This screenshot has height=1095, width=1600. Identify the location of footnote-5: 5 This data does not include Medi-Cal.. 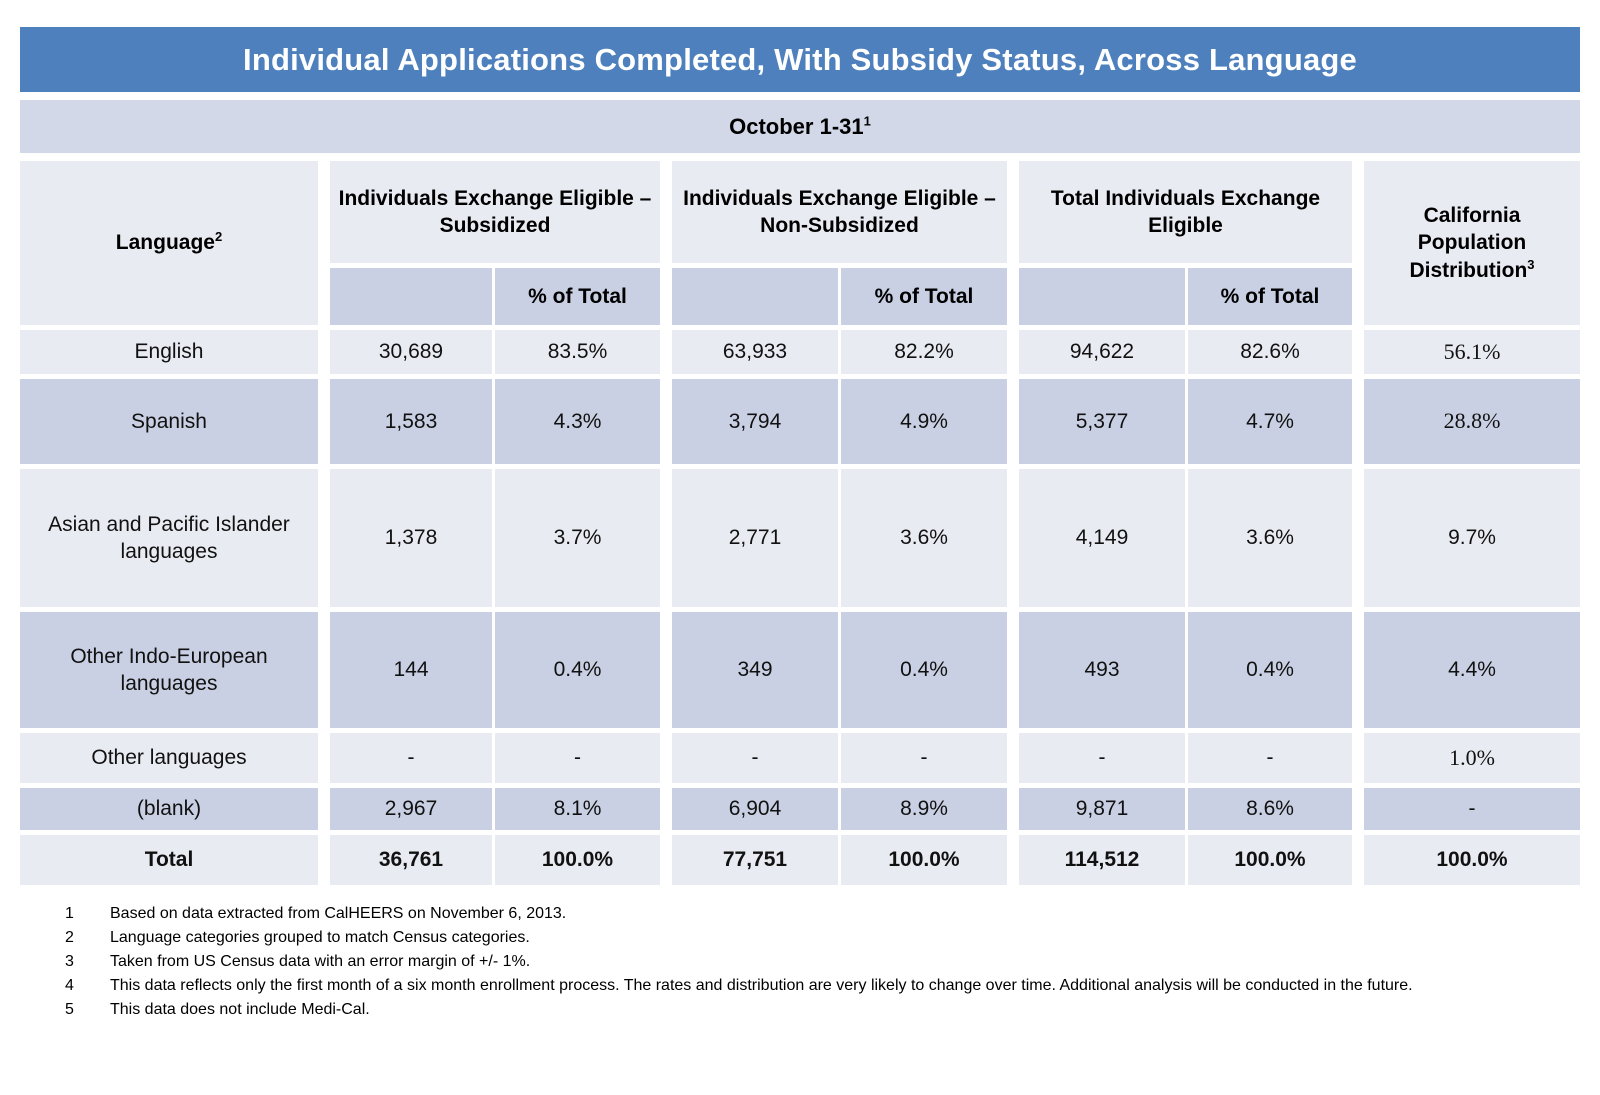
(217, 1009).